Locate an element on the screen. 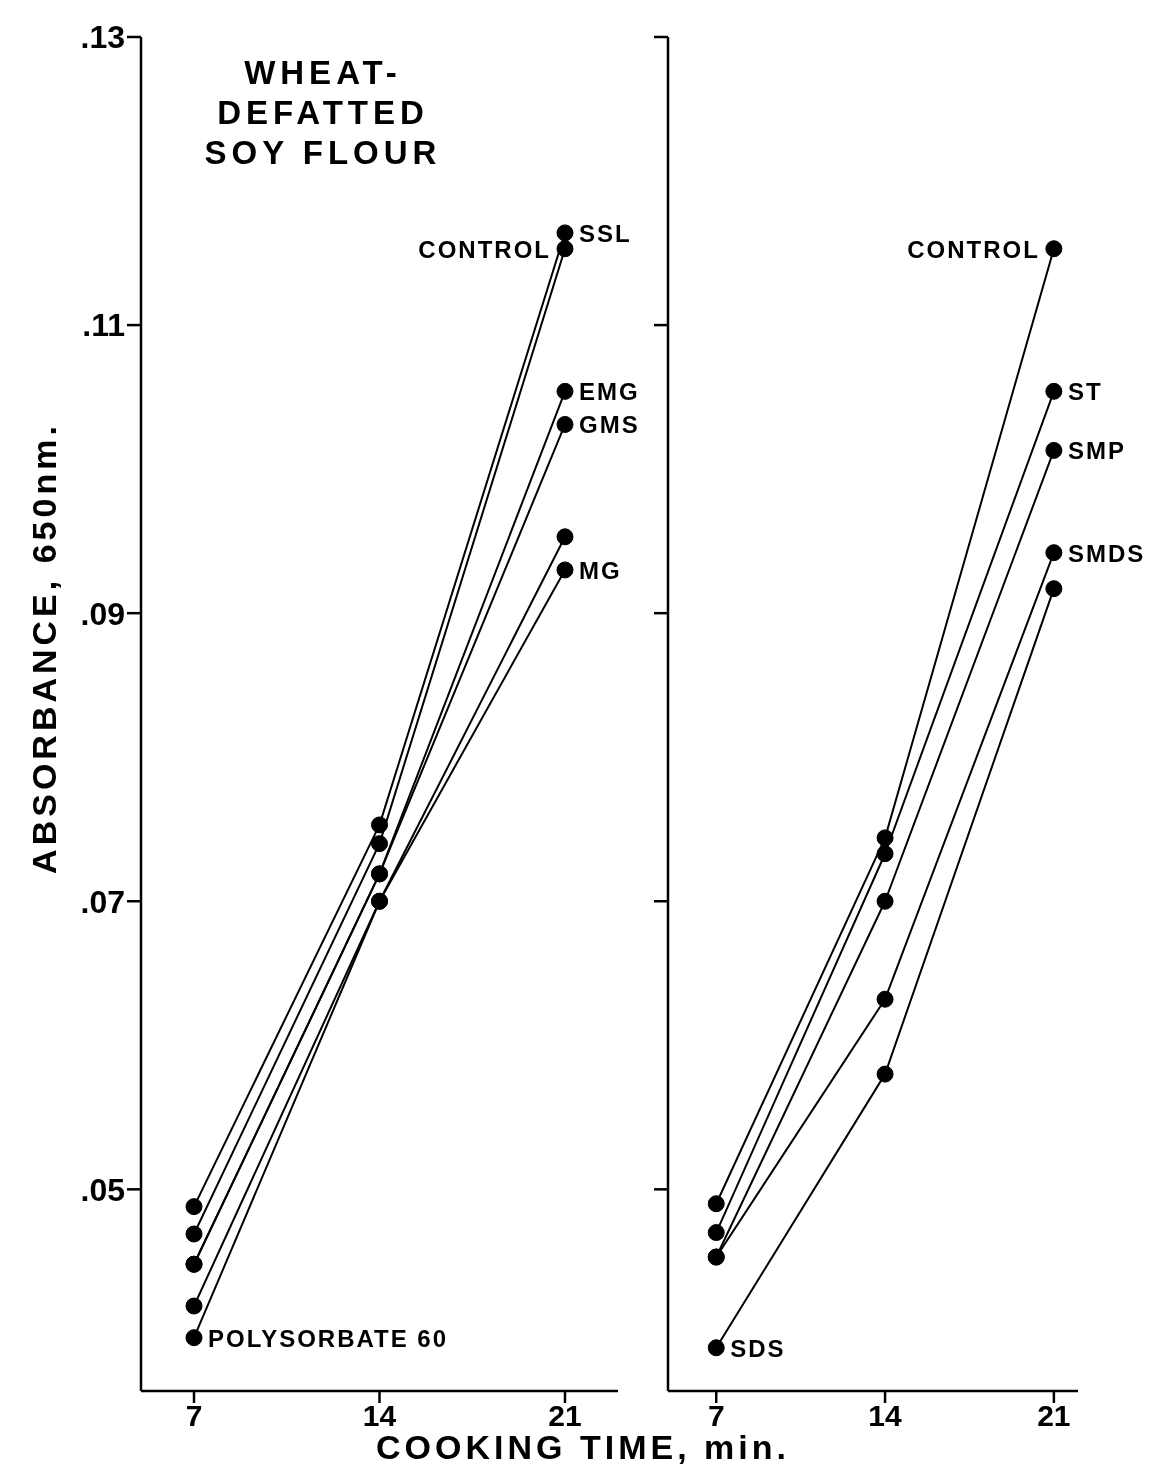 Image resolution: width=1169 pixels, height=1481 pixels. y-axis-title: ABSORBANCE, 650nm. is located at coordinates (44, 648).